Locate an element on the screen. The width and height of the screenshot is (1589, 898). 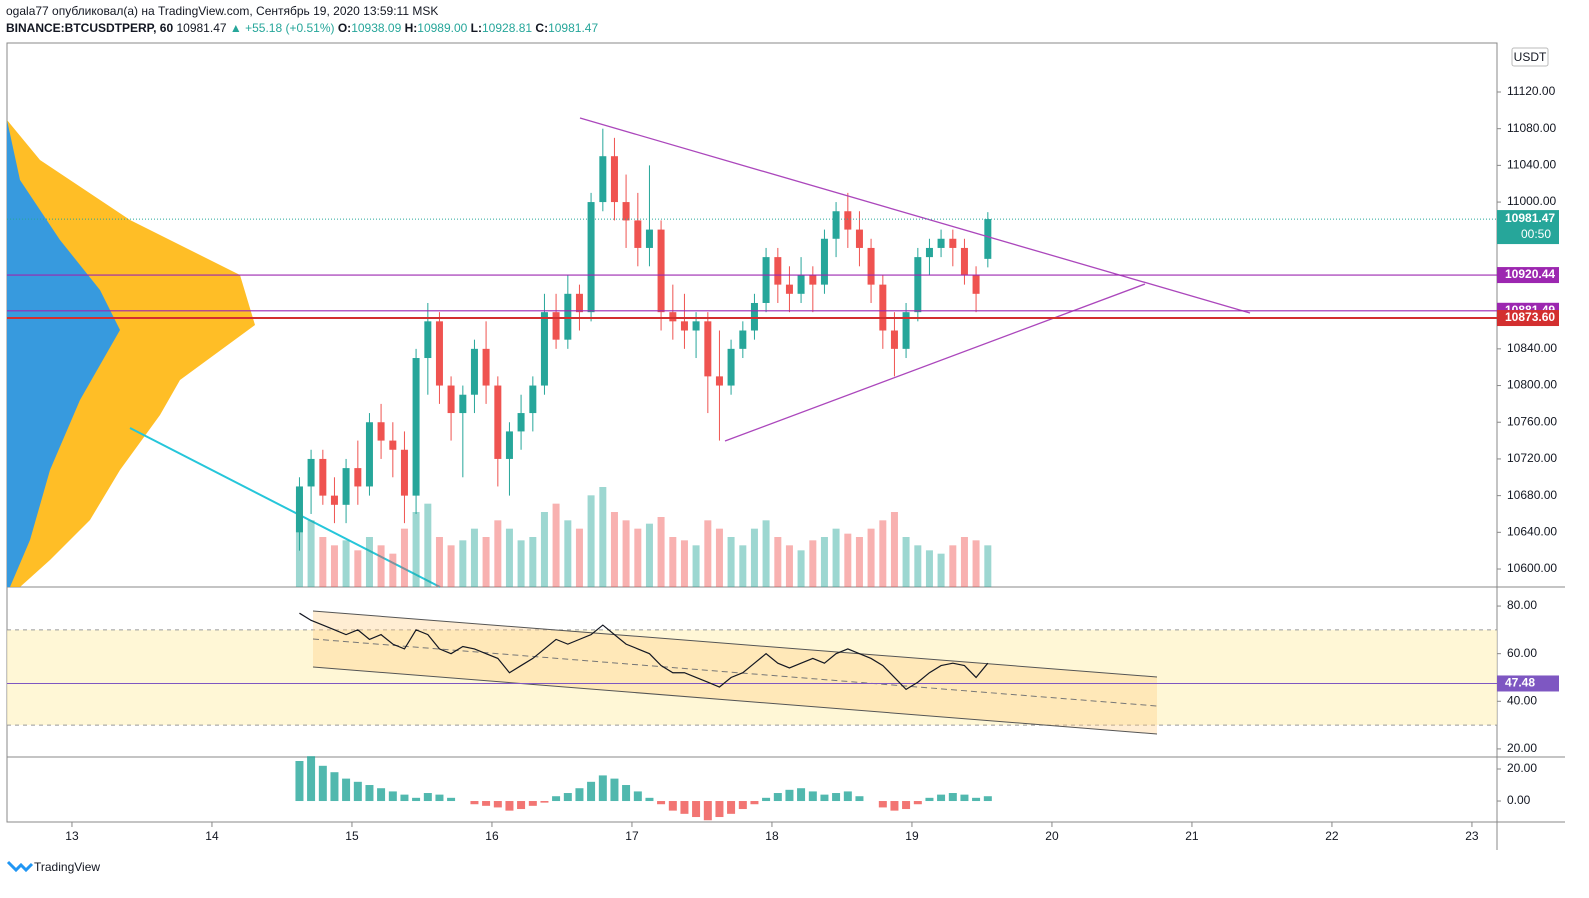
y-tick-label: 11120.00 is located at coordinates (1531, 91).